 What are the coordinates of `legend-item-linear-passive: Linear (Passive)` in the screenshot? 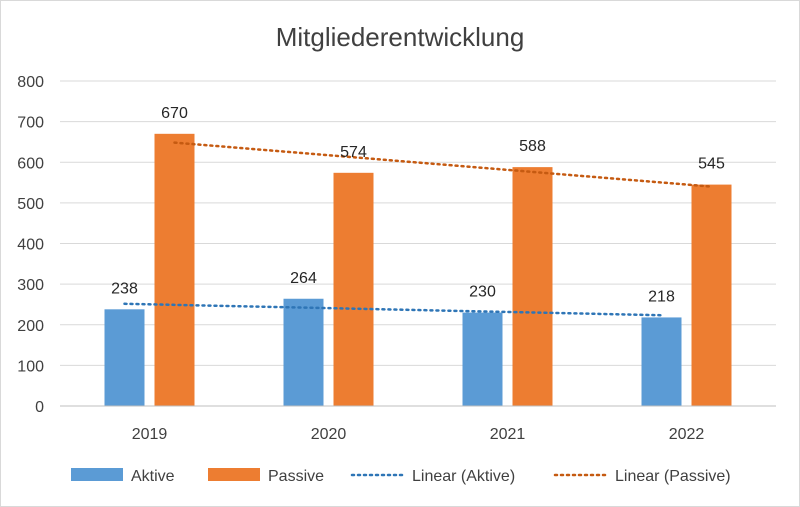 It's located at (642, 476).